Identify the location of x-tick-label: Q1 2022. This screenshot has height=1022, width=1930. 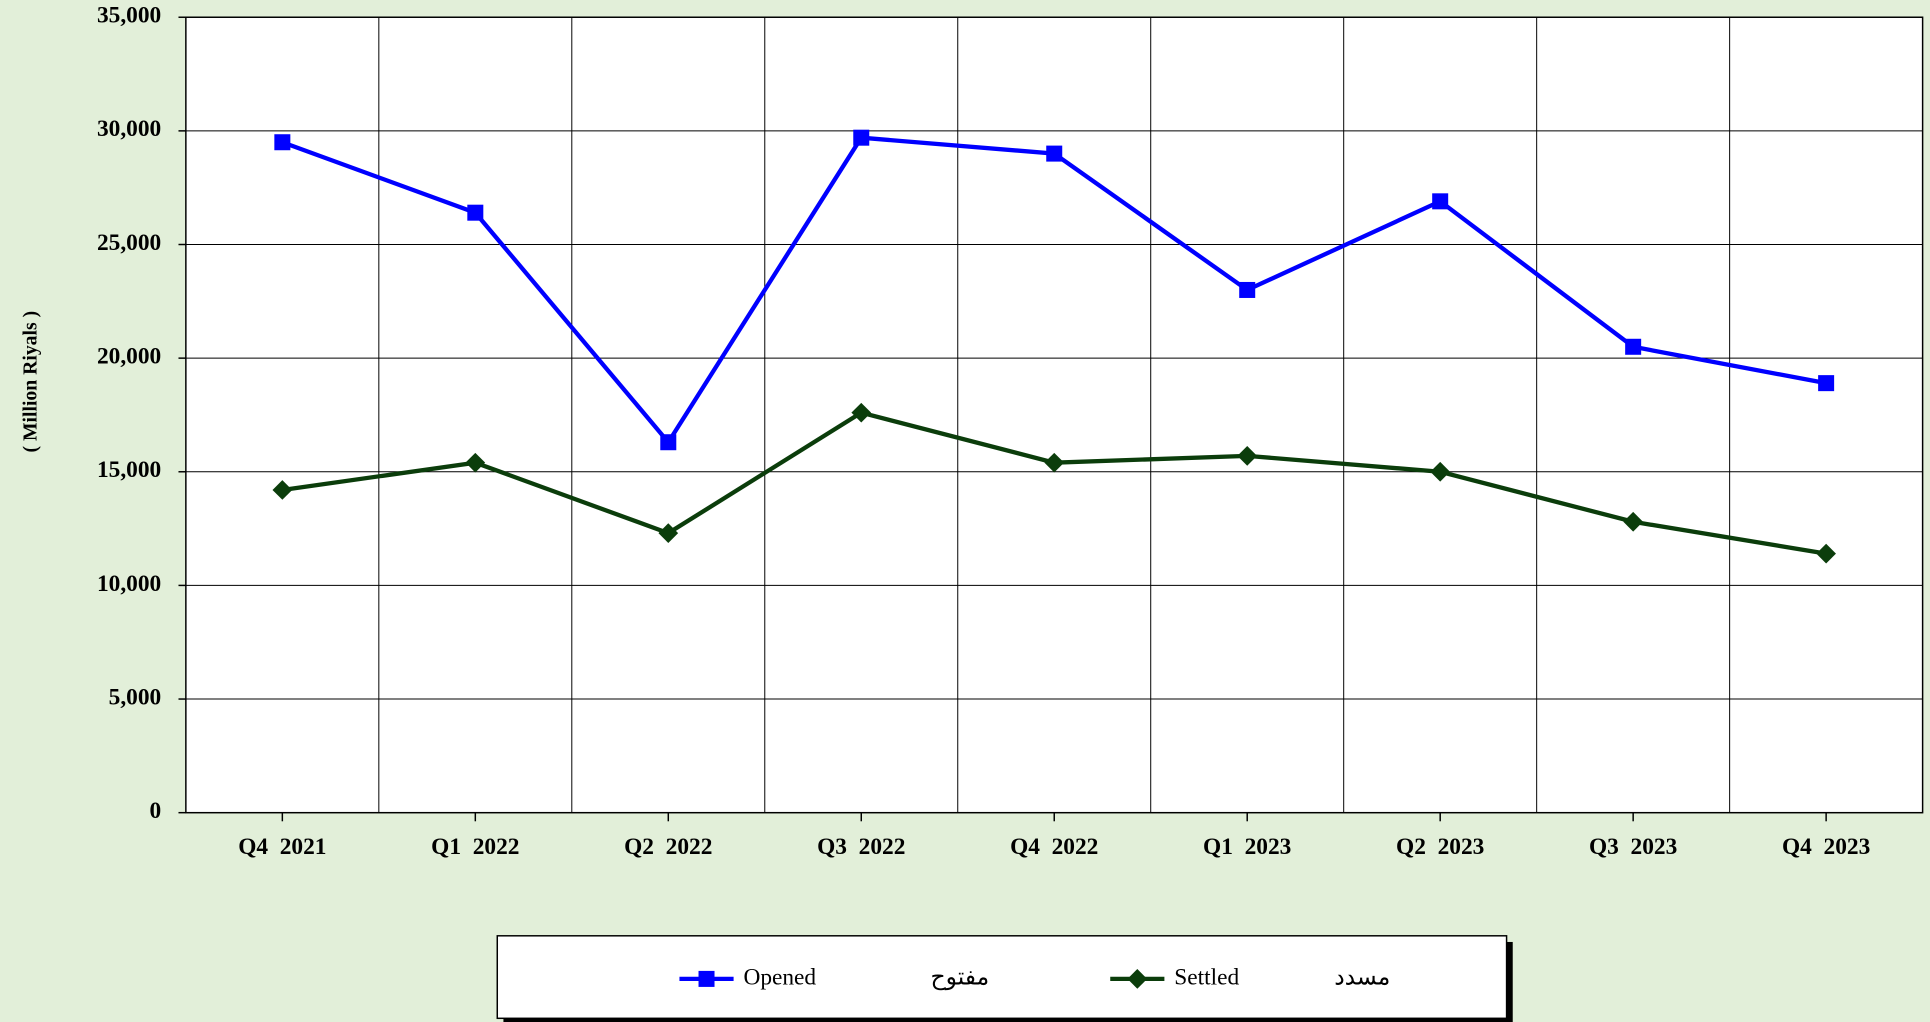
(475, 847).